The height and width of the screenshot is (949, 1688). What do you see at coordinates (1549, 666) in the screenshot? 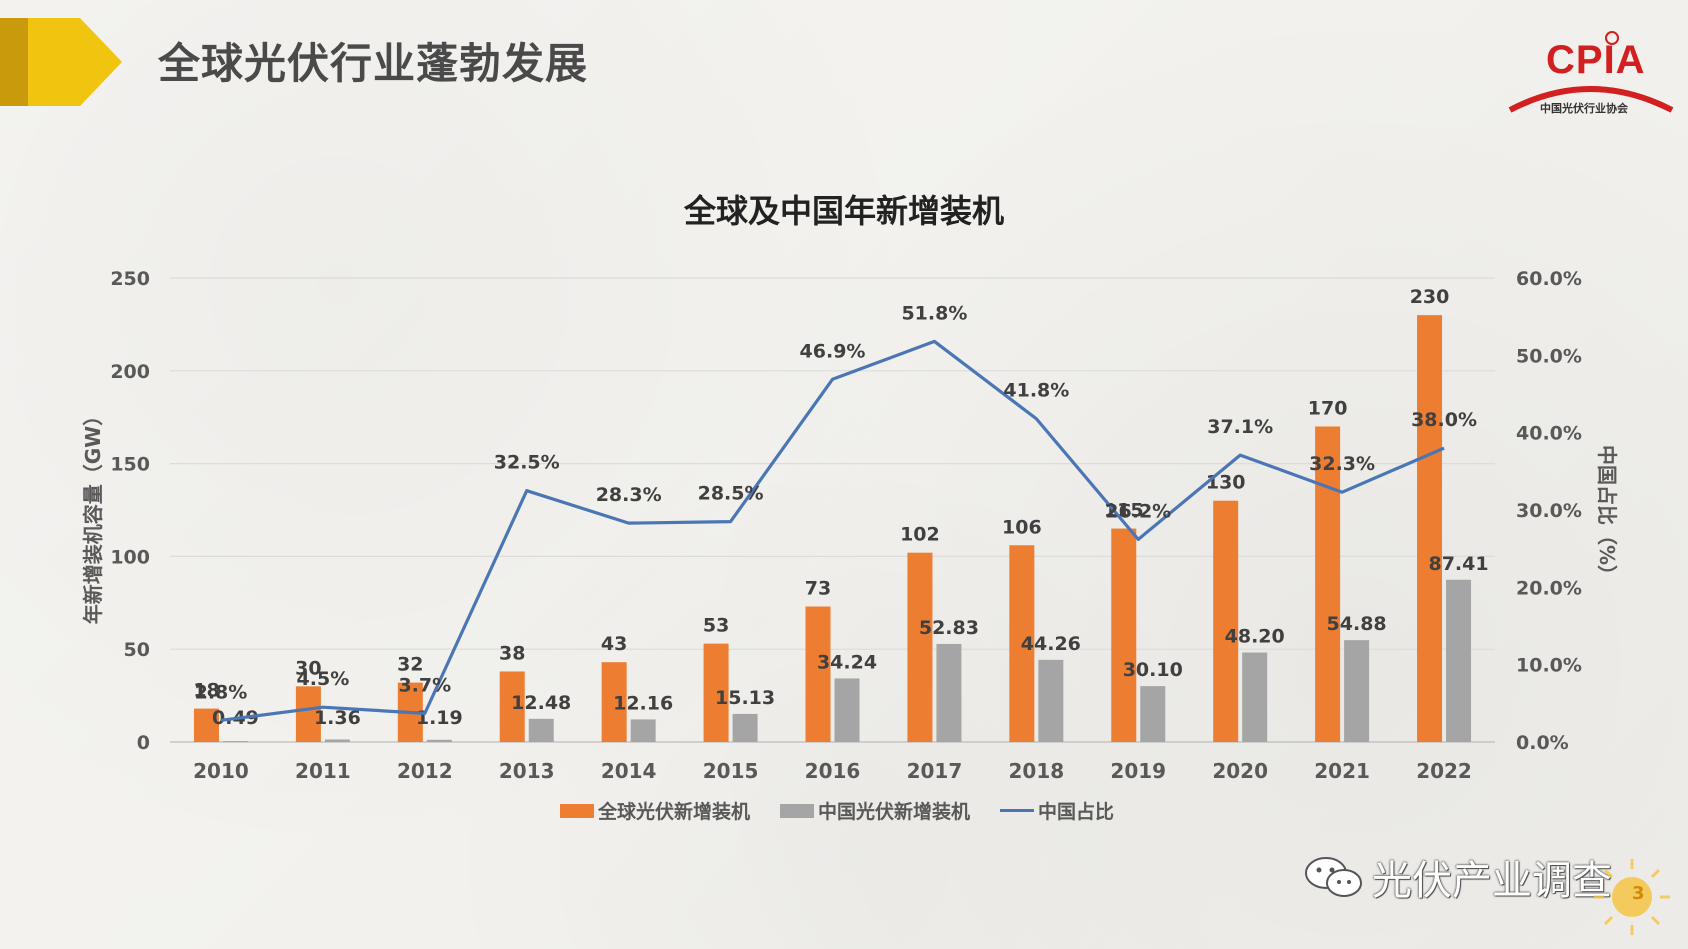
I see `y2-tick-label: 10.0%` at bounding box center [1549, 666].